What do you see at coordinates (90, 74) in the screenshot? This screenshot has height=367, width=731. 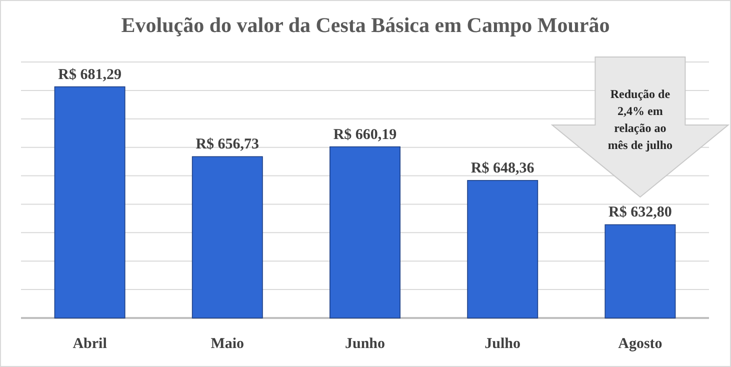 I see `data-label: R$ 681,29` at bounding box center [90, 74].